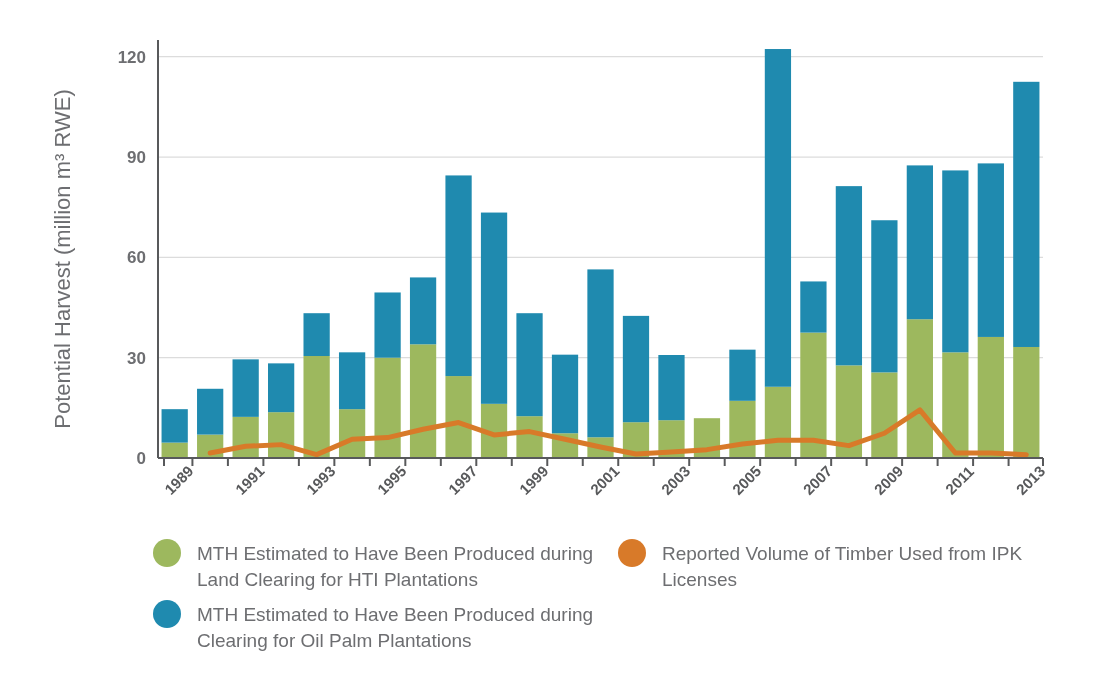  I want to click on y-axis-title: Potential Harvest (million m³ RWE), so click(62, 259).